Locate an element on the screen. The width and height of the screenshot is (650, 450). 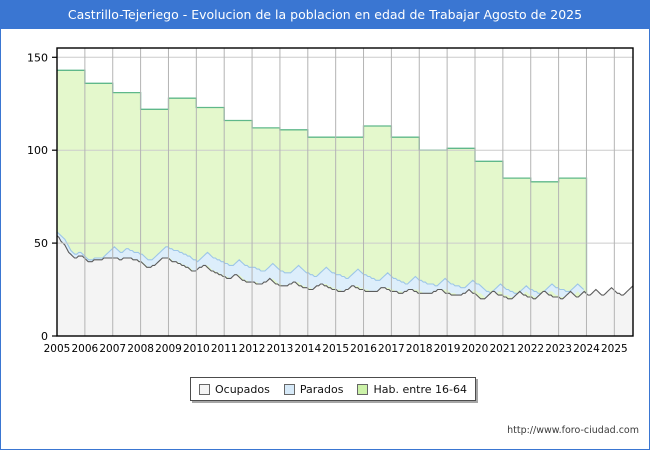
legend-item-habitantes: Hab. entre 16-64 is located at coordinates (412, 389).